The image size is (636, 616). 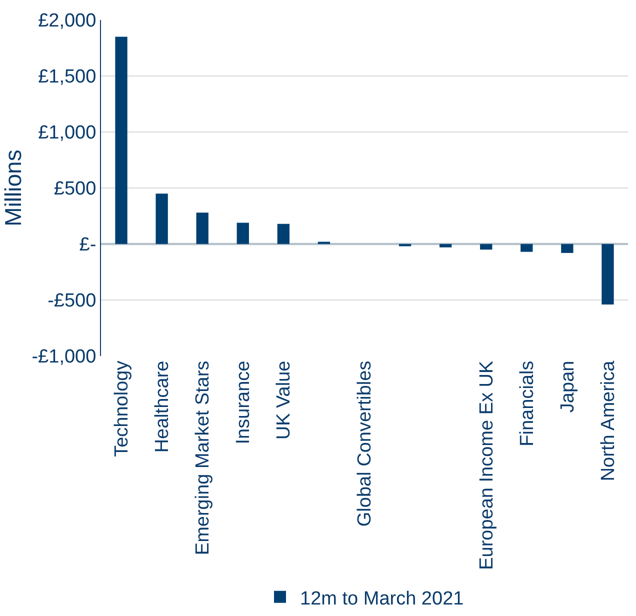 I want to click on x-tick-label: European Income Ex UK, so click(x=487, y=465).